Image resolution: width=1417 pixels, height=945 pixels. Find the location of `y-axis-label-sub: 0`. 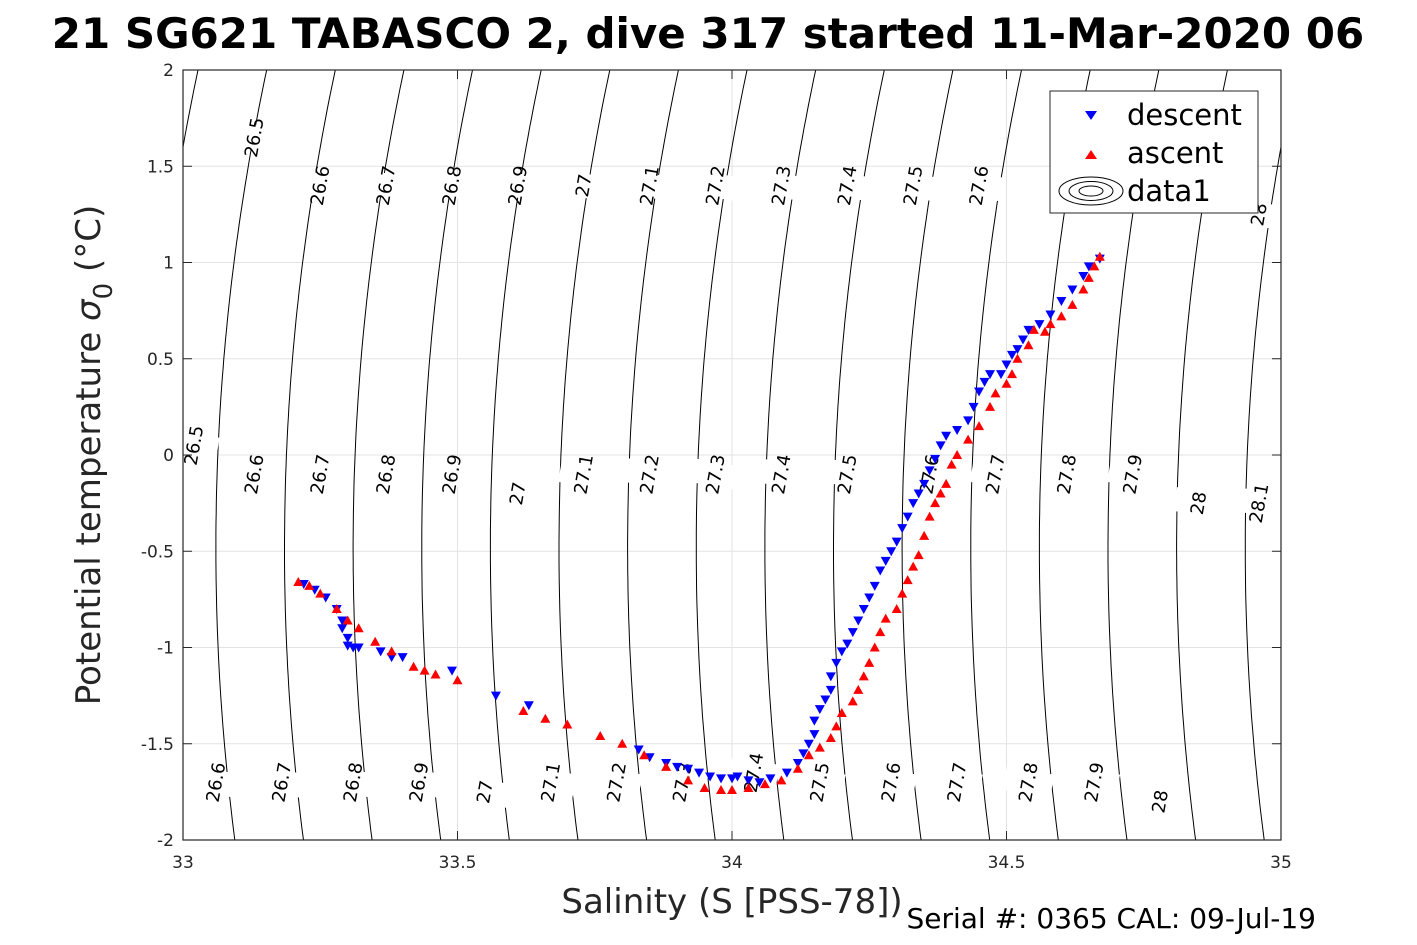

y-axis-label-sub: 0 is located at coordinates (104, 291).